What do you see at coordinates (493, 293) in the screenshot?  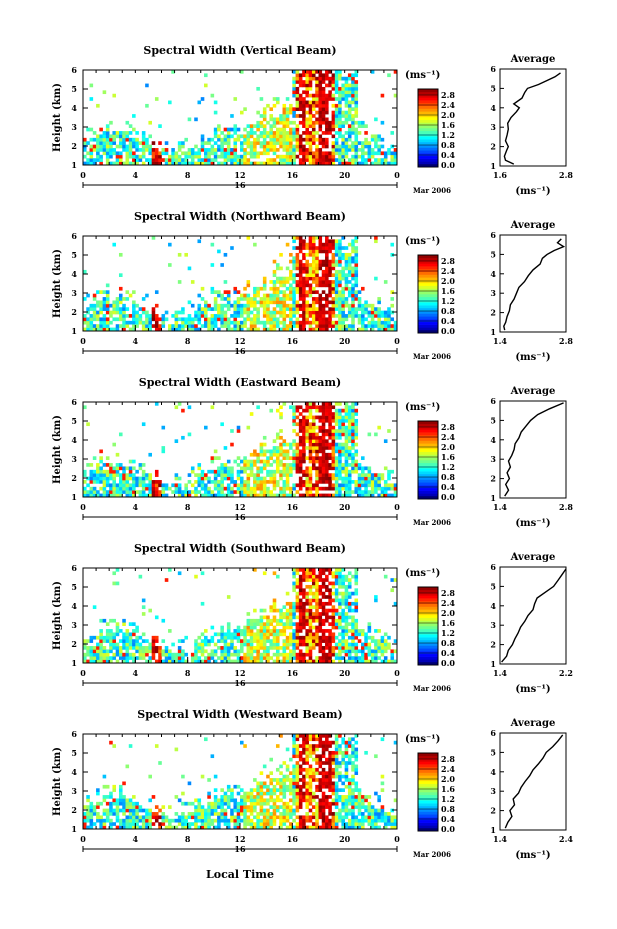 I see `average-y-tick-label: 3` at bounding box center [493, 293].